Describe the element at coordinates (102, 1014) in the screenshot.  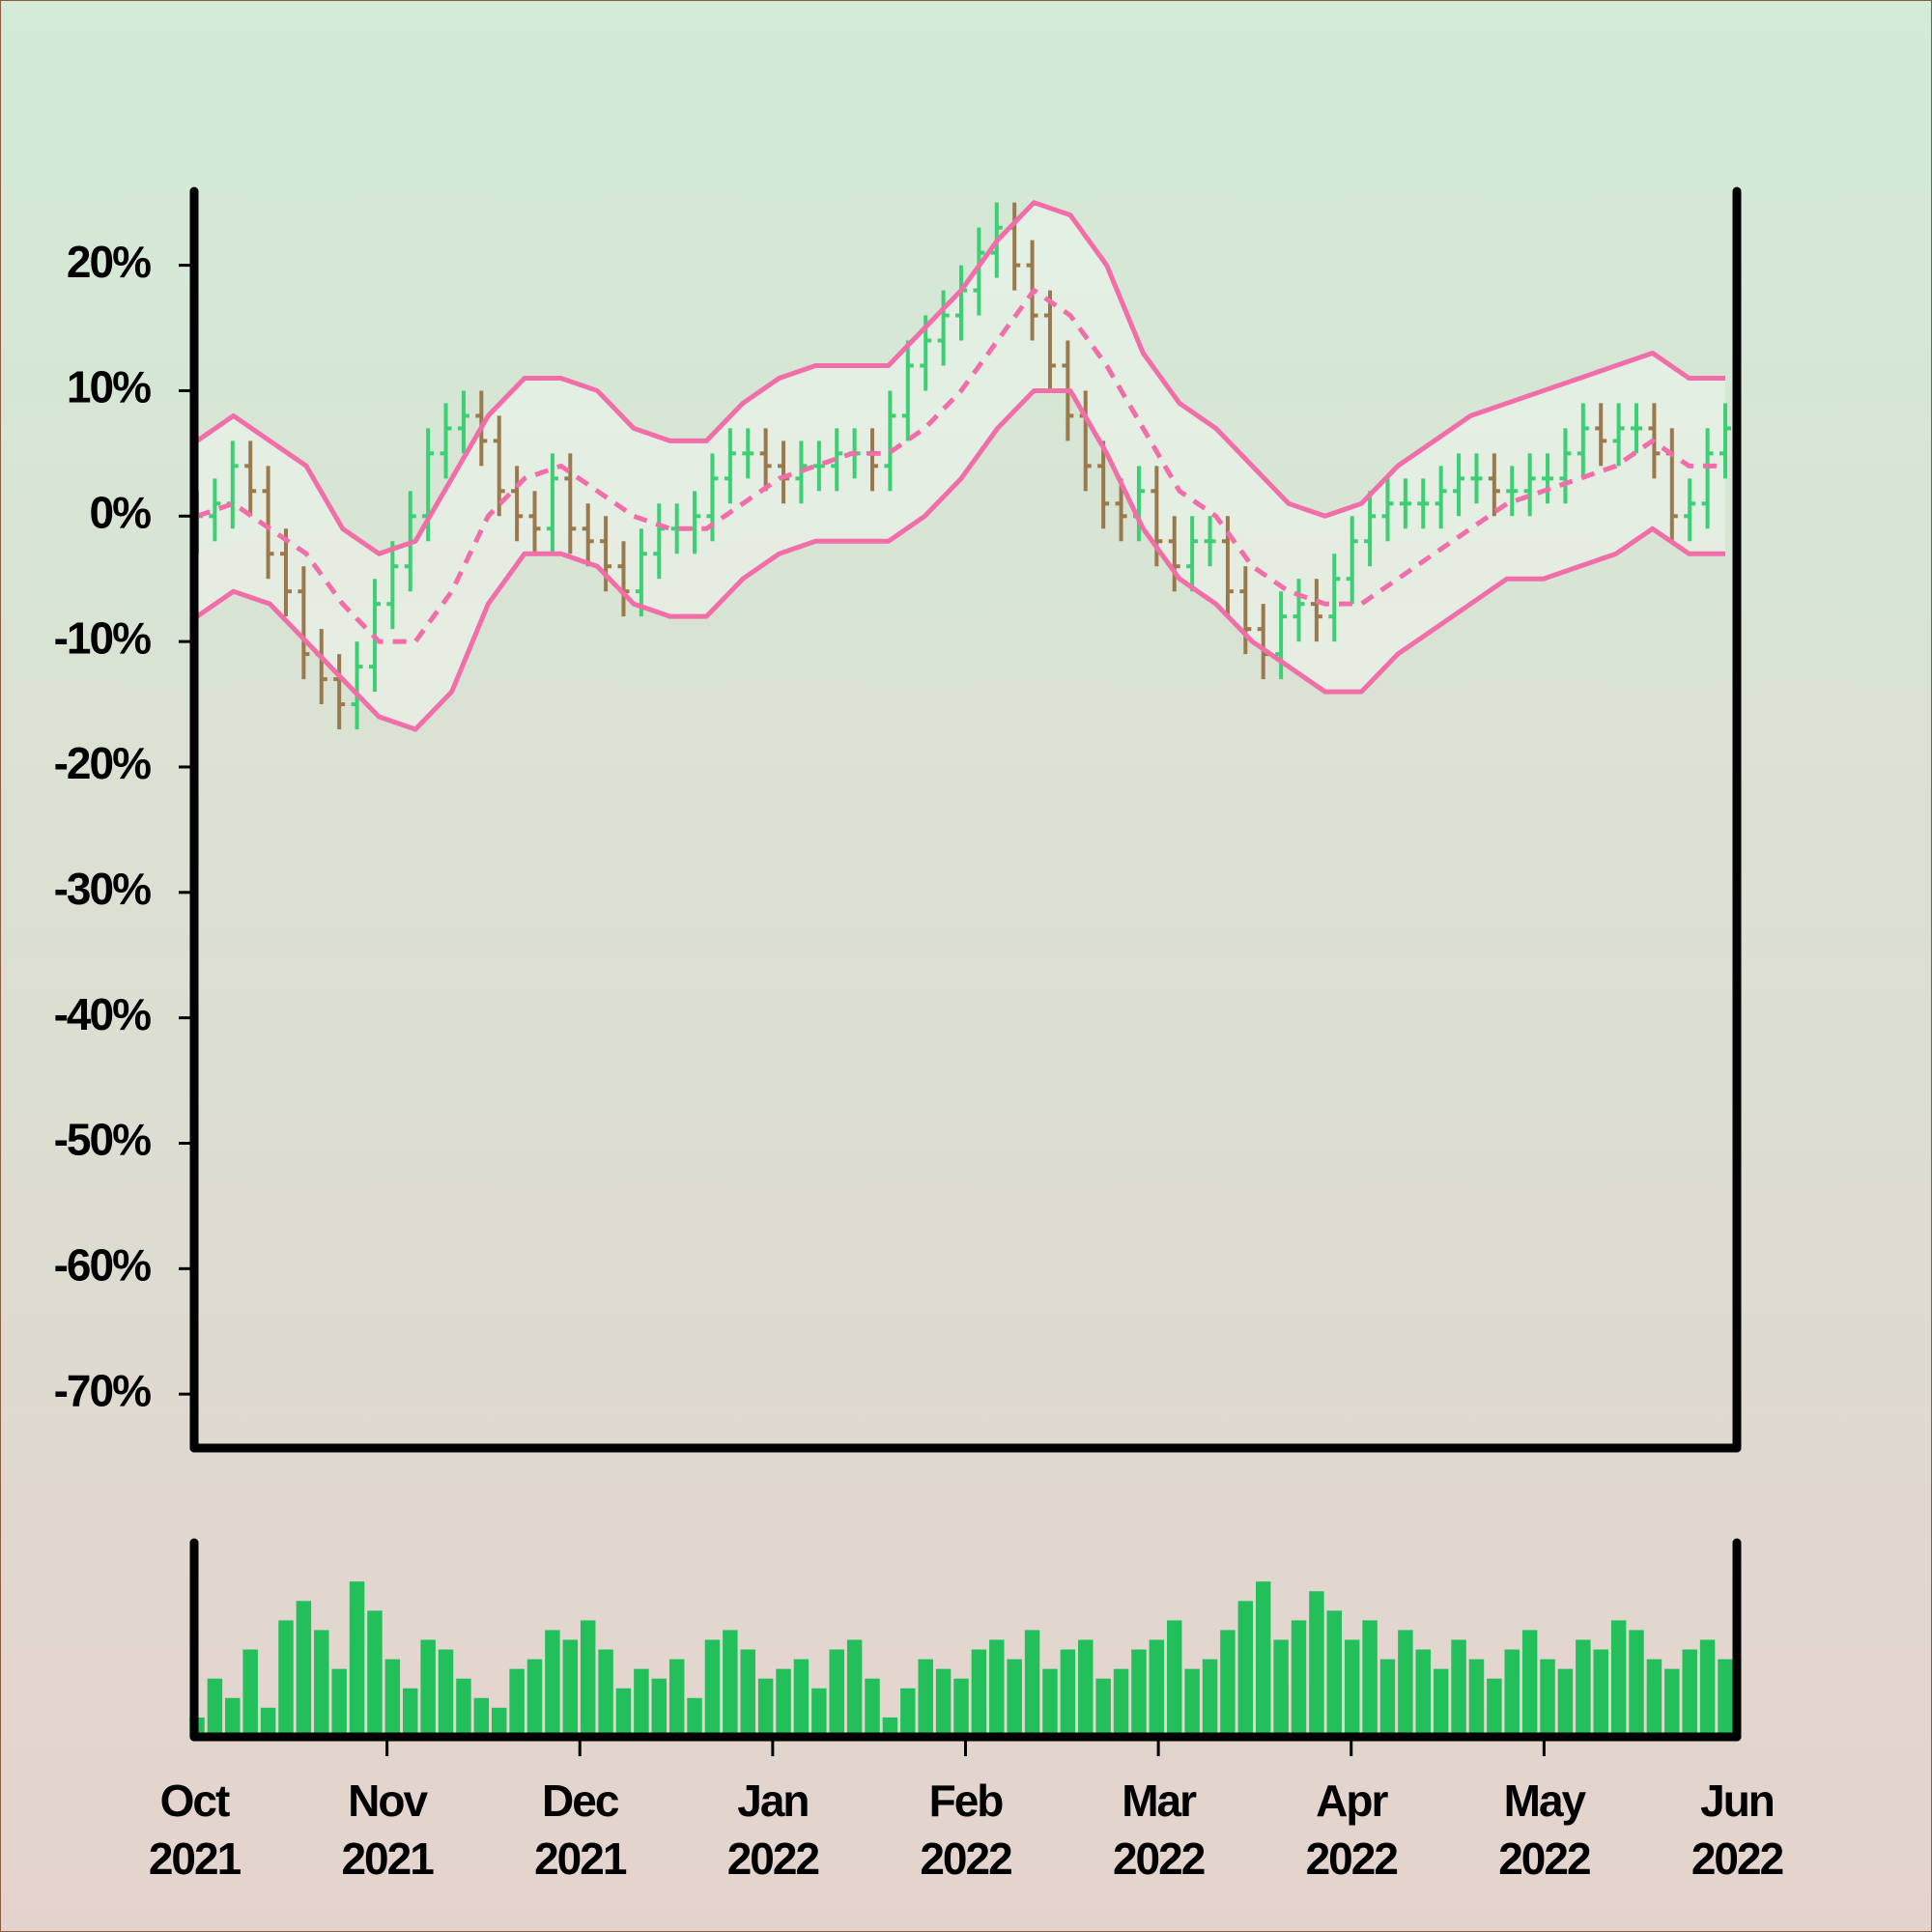
I see `y-tick-label: -40%` at that location.